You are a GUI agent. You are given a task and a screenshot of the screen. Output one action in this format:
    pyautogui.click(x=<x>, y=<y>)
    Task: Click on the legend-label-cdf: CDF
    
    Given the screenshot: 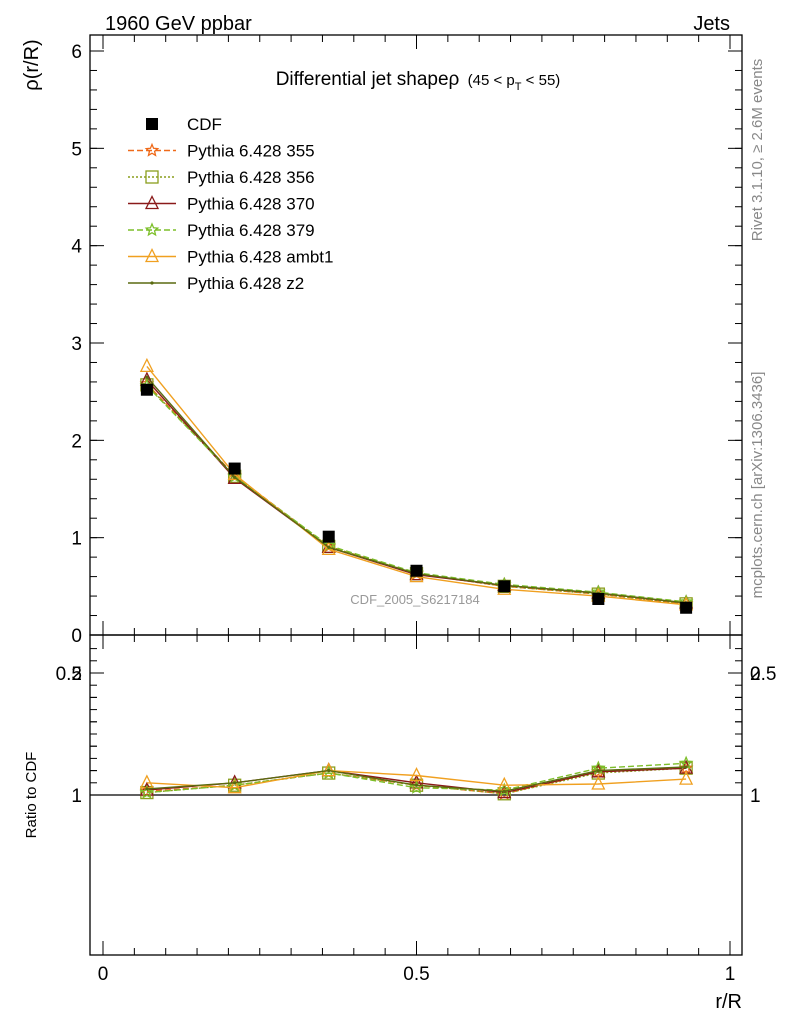 What is the action you would take?
    pyautogui.click(x=204, y=124)
    